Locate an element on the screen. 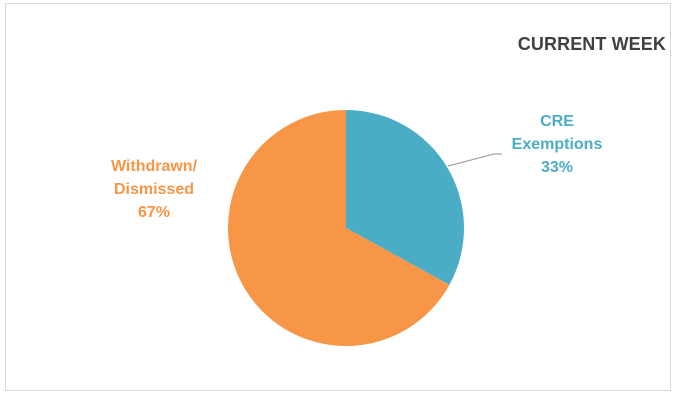 The height and width of the screenshot is (395, 676). chart-title: CURRENT WEEK is located at coordinates (591, 44).